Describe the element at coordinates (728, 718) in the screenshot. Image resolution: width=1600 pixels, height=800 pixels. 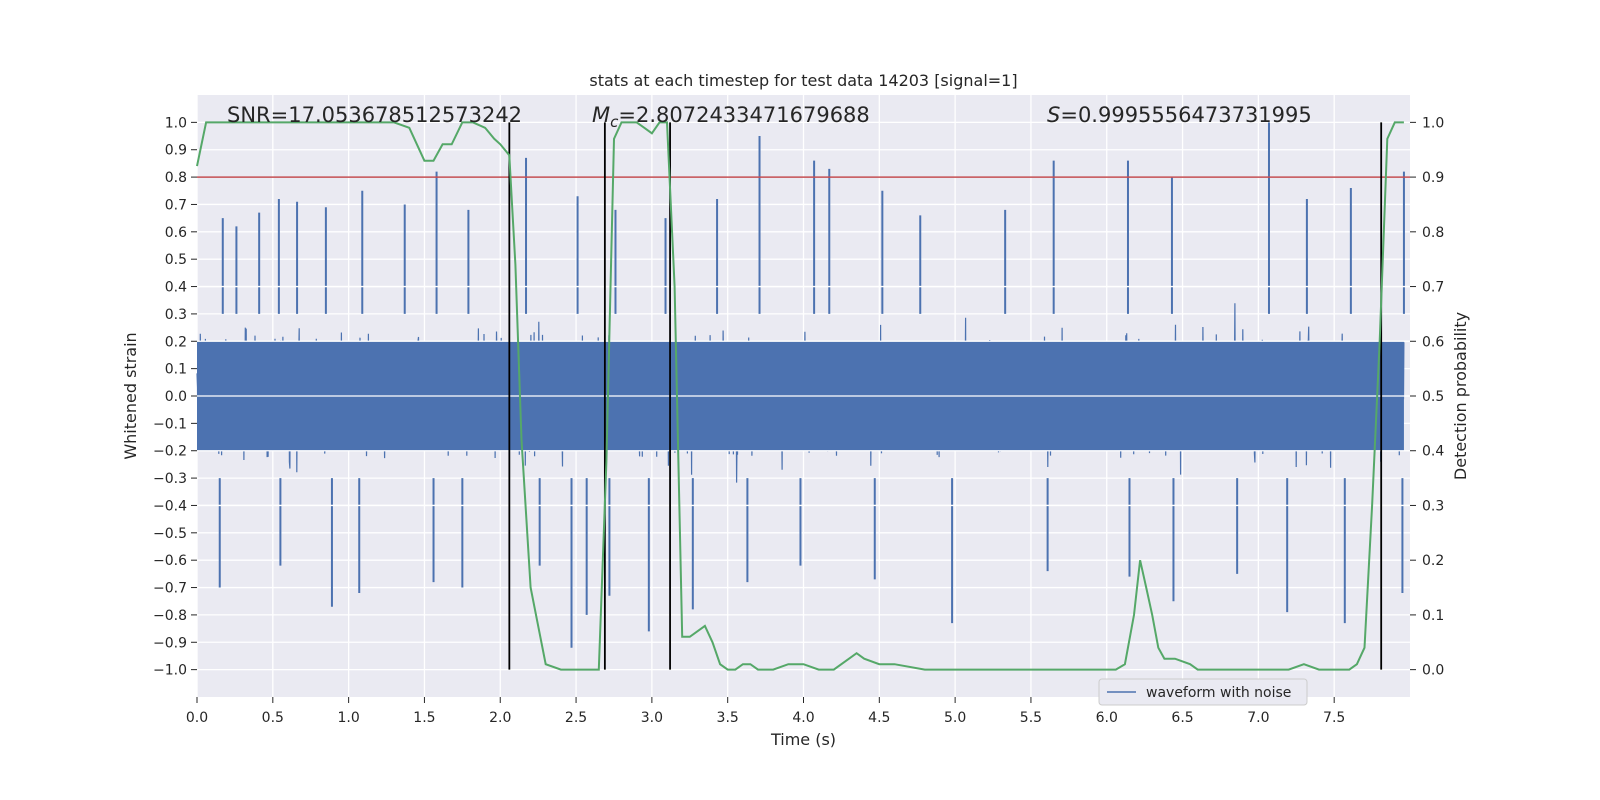
I see `x-tick-label: 3.5` at that location.